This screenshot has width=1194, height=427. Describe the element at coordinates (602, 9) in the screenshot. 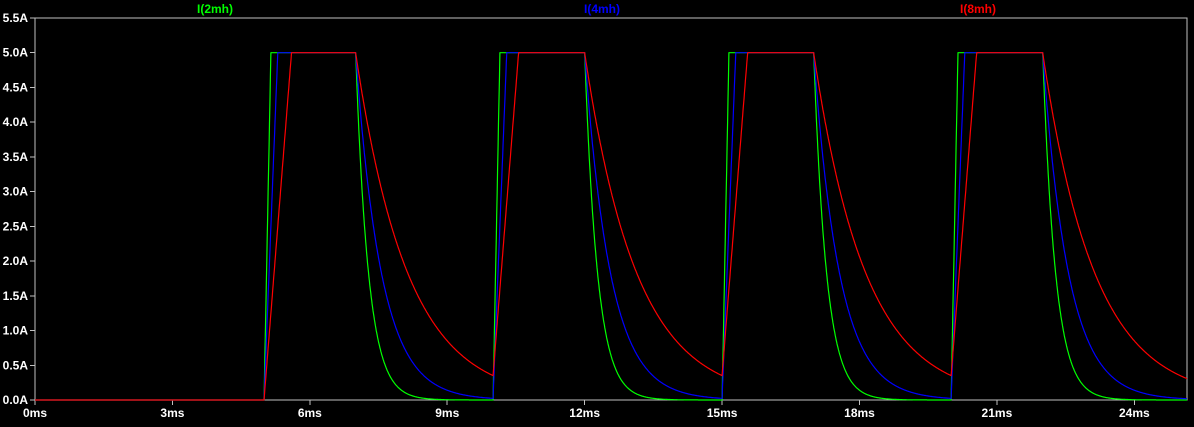

I see `legend-label-i-4mh: I(4mh)` at that location.